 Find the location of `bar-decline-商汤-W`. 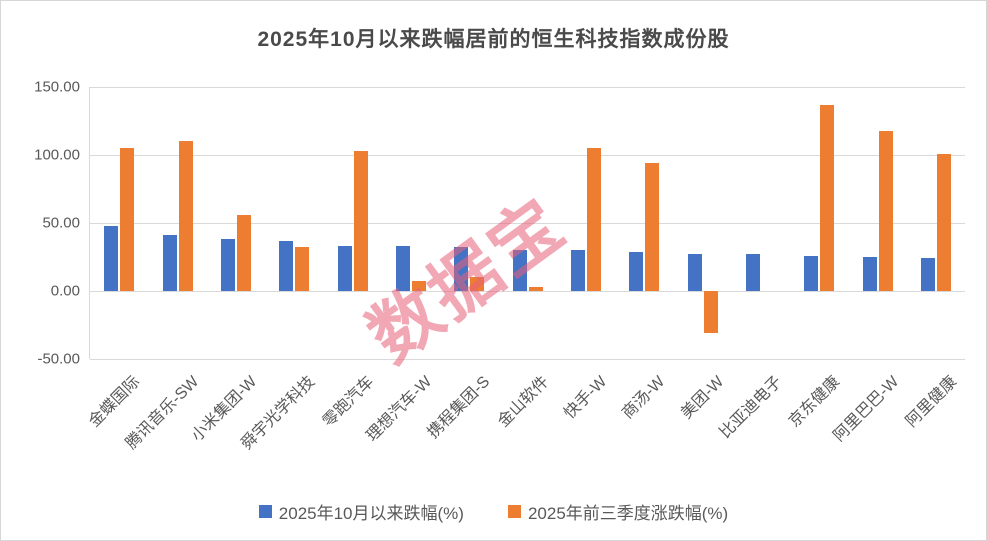

bar-decline-商汤-W is located at coordinates (636, 271).